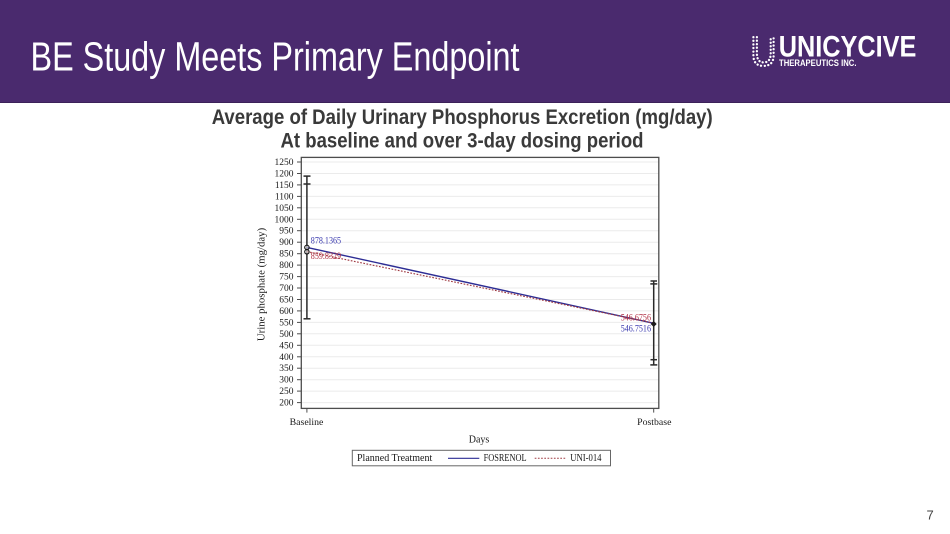 This screenshot has height=534, width=950. Describe the element at coordinates (284, 209) in the screenshot. I see `svg-text: 1050` at that location.